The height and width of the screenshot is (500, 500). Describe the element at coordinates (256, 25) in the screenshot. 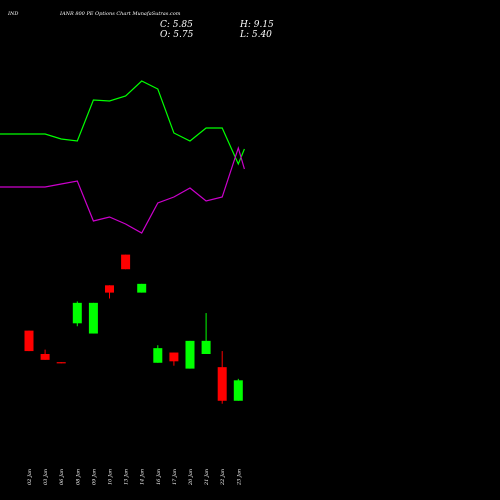

I see `high-value: H: 9.15` at that location.